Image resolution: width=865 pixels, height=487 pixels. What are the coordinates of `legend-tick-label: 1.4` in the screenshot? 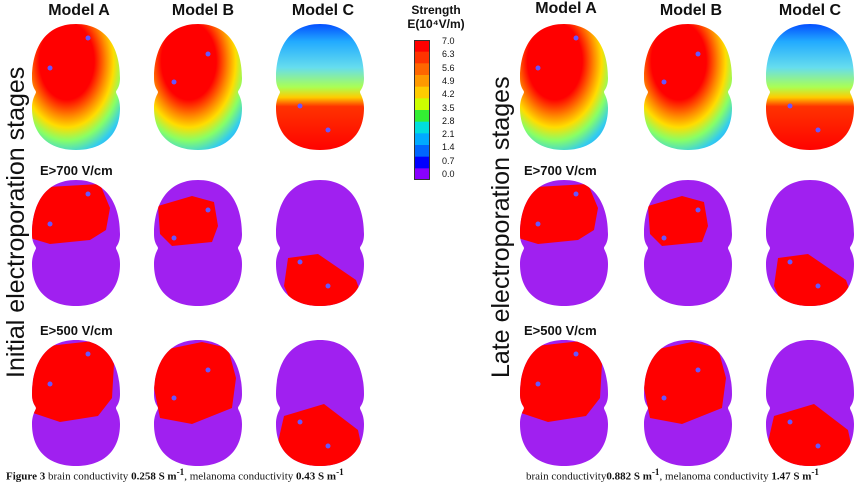 It's located at (448, 147).